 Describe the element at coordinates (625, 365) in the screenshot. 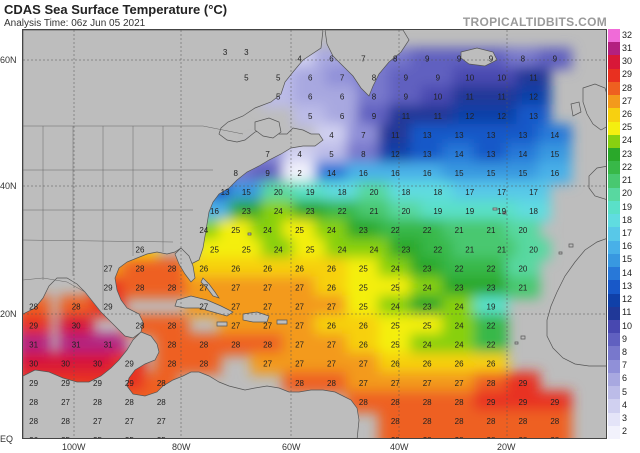

I see `colorbar-label: 7` at that location.